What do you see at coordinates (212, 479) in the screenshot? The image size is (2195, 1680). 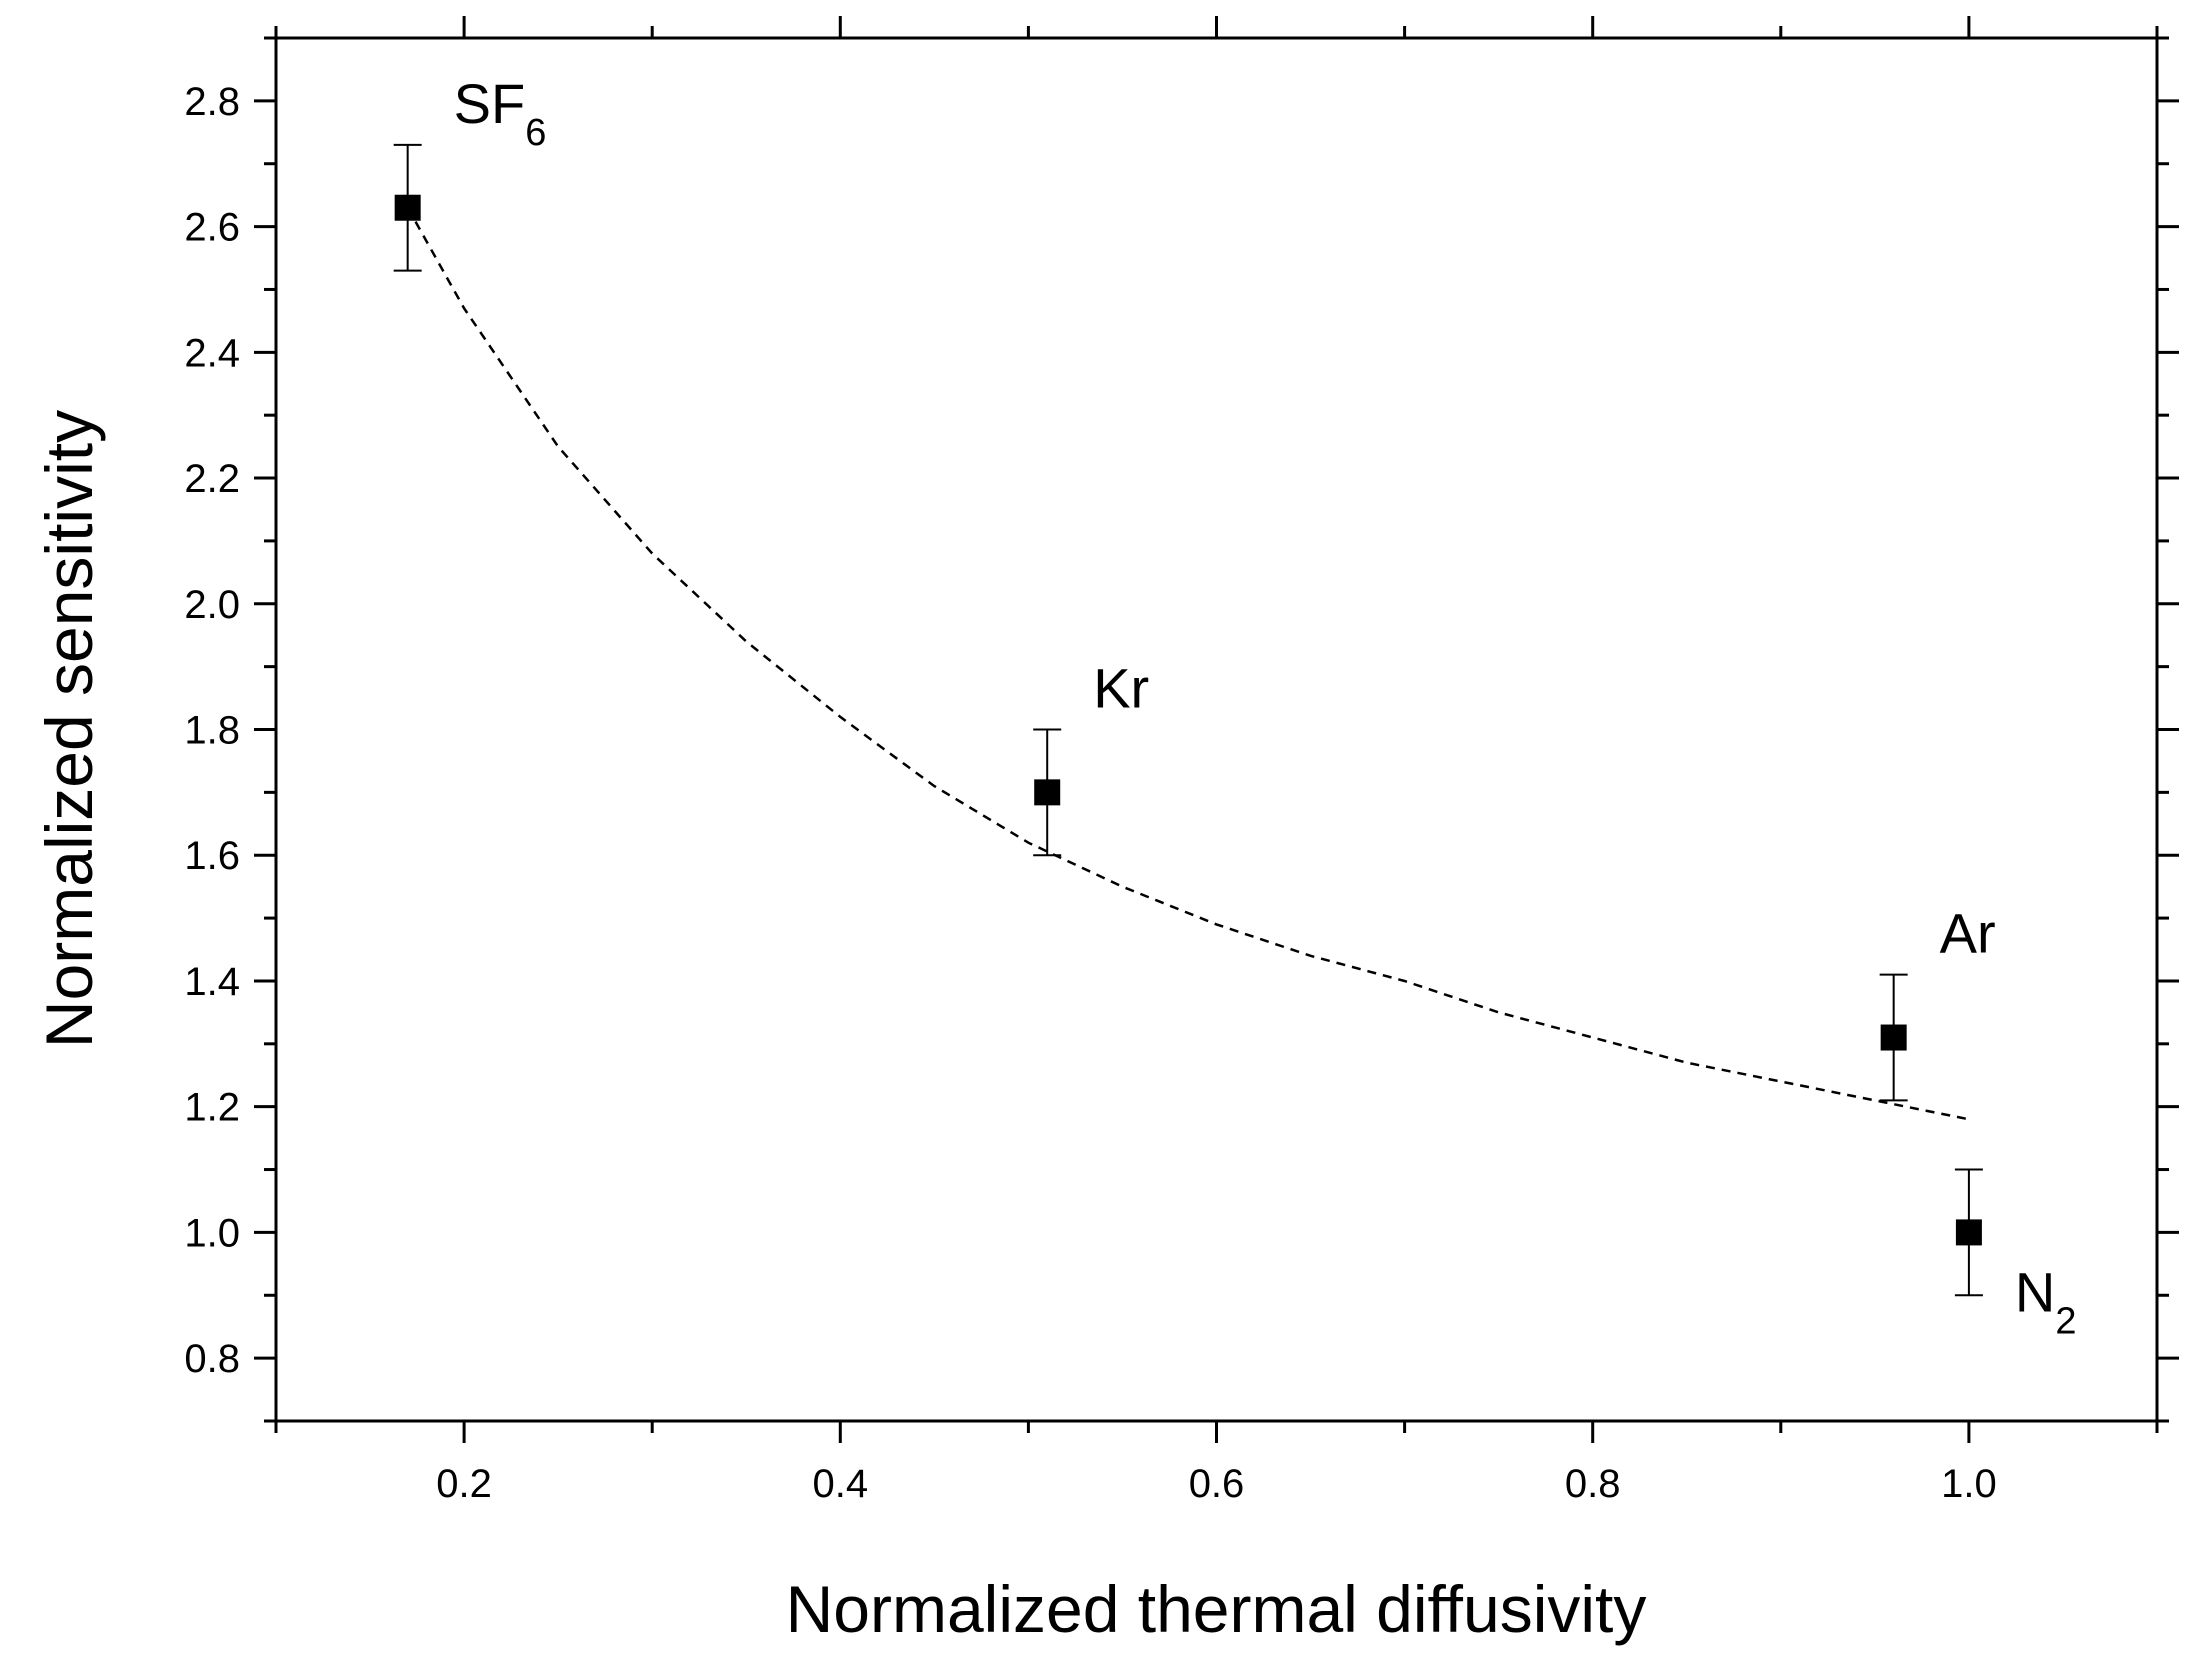 I see `y-tick-label: 2.2` at bounding box center [212, 479].